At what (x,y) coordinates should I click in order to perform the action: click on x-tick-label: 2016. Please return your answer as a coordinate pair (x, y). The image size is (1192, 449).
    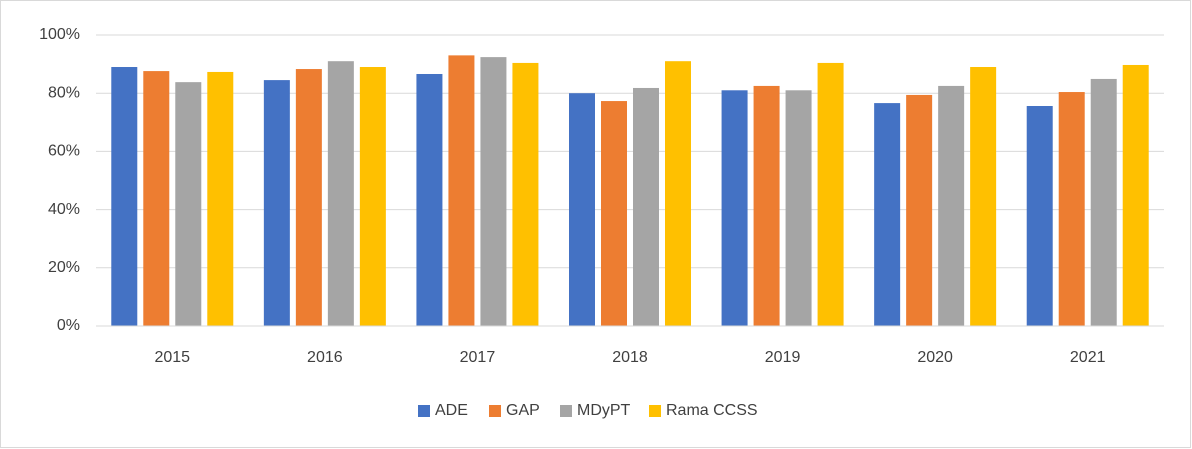
    Looking at the image, I should click on (325, 357).